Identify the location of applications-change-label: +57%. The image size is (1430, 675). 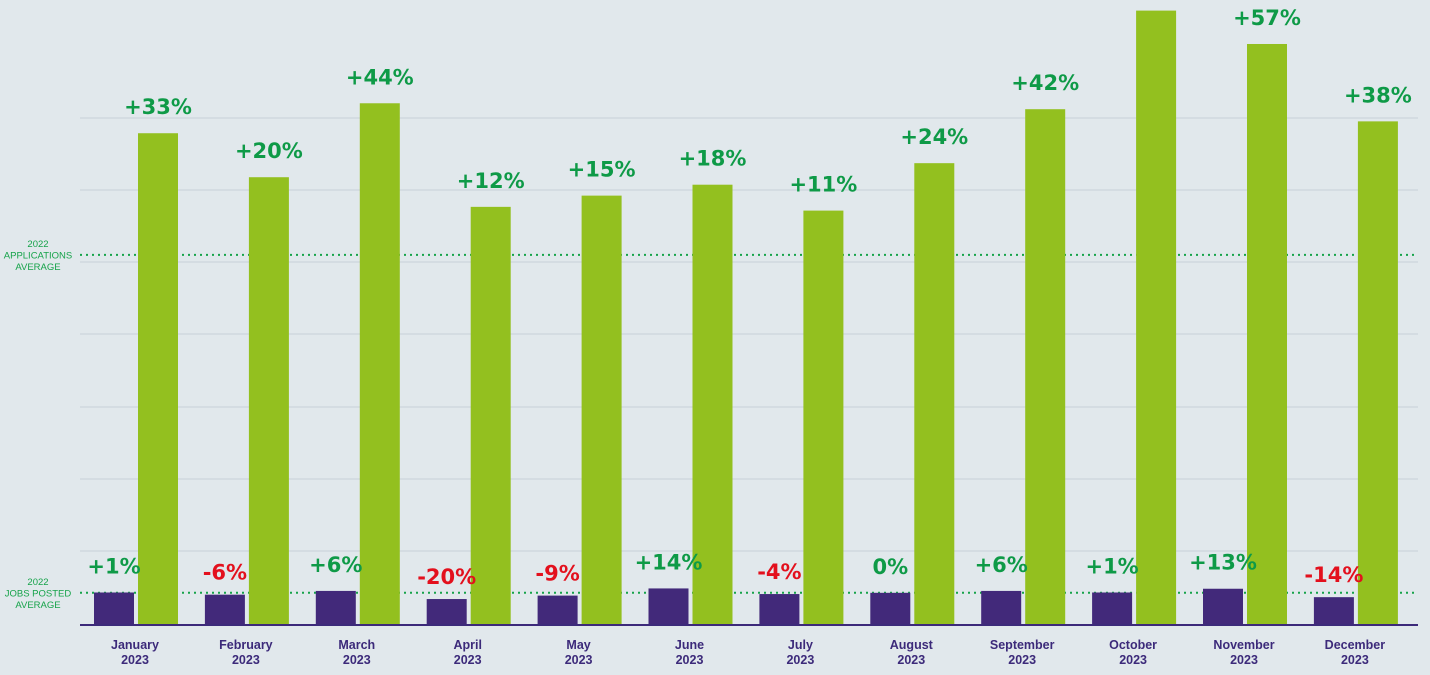
(1267, 18).